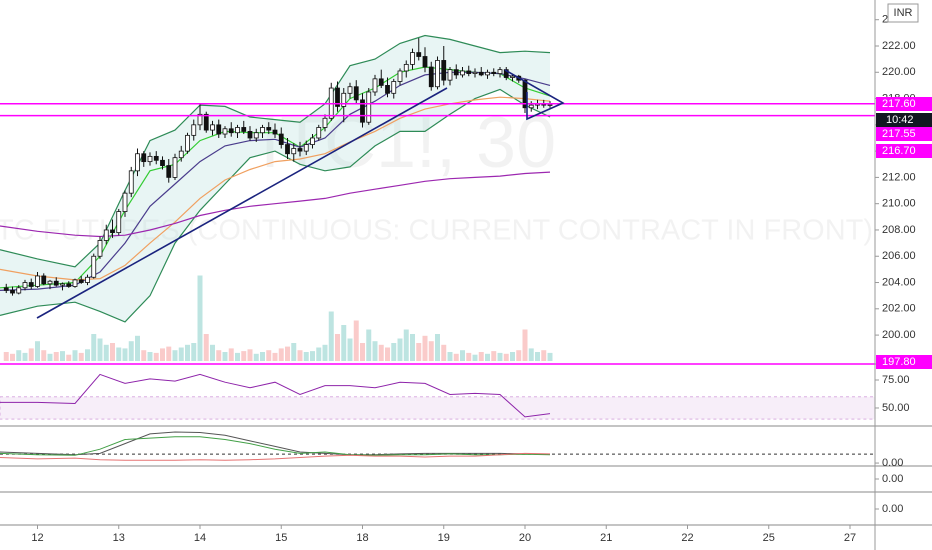 This screenshot has height=550, width=932. What do you see at coordinates (896, 380) in the screenshot?
I see `y-tick-label: 75.00` at bounding box center [896, 380].